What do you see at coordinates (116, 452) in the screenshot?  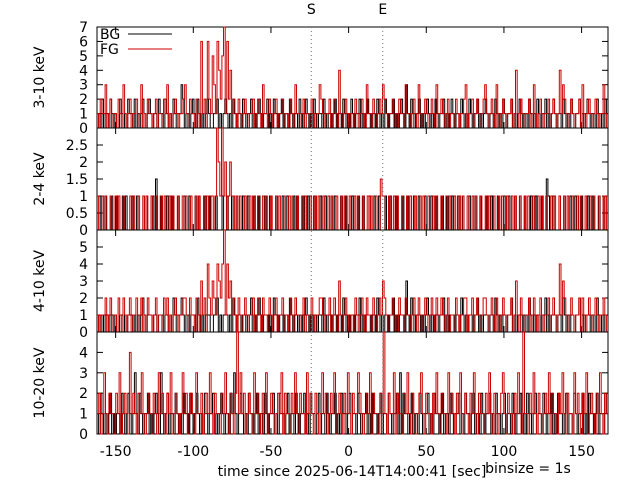 I see `x-tick-label: -150` at bounding box center [116, 452].